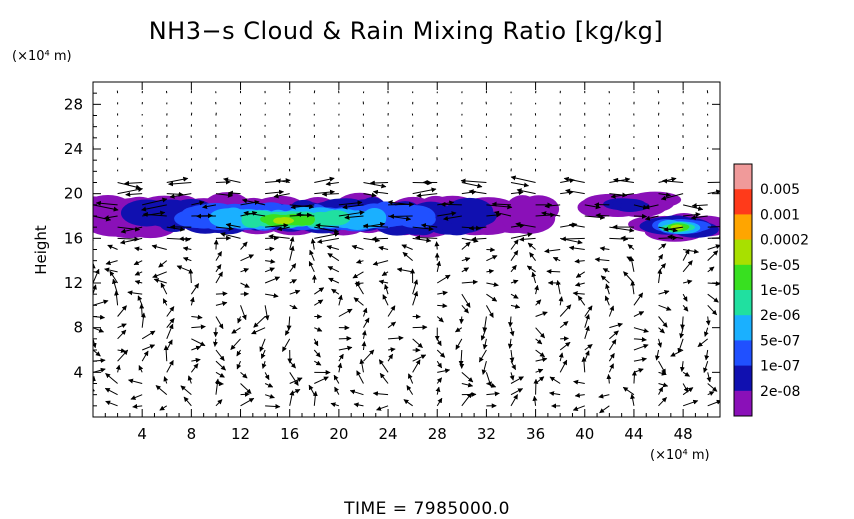  I want to click on colorbar-label: 0.005, so click(780, 190).